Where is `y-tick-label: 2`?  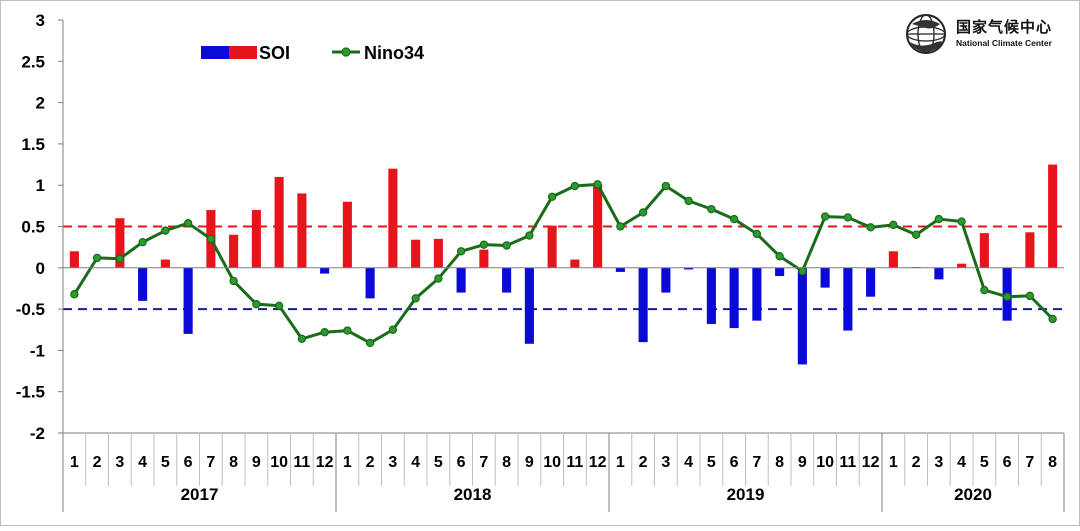 y-tick-label: 2 is located at coordinates (40, 103).